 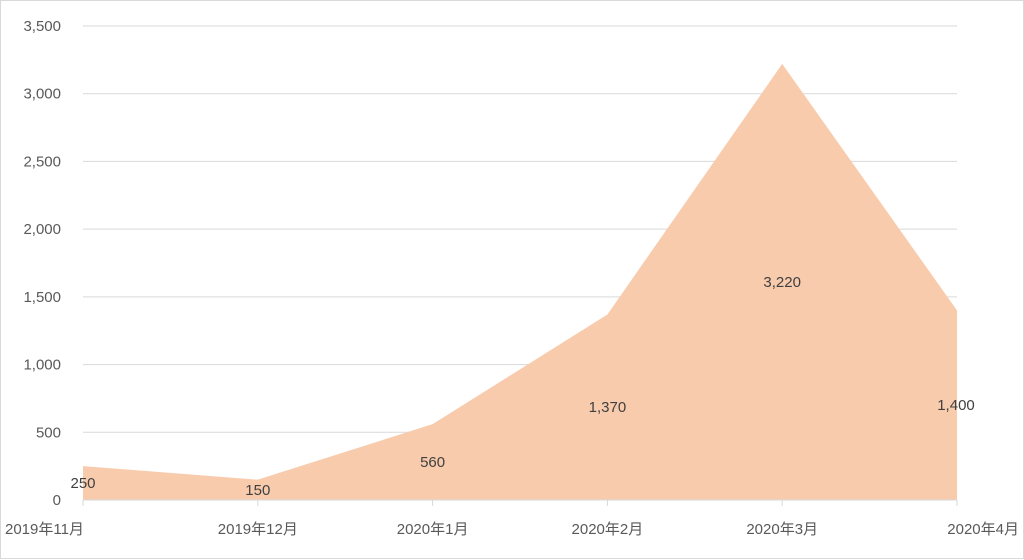 What do you see at coordinates (42, 229) in the screenshot?
I see `y-tick-label: 2,000` at bounding box center [42, 229].